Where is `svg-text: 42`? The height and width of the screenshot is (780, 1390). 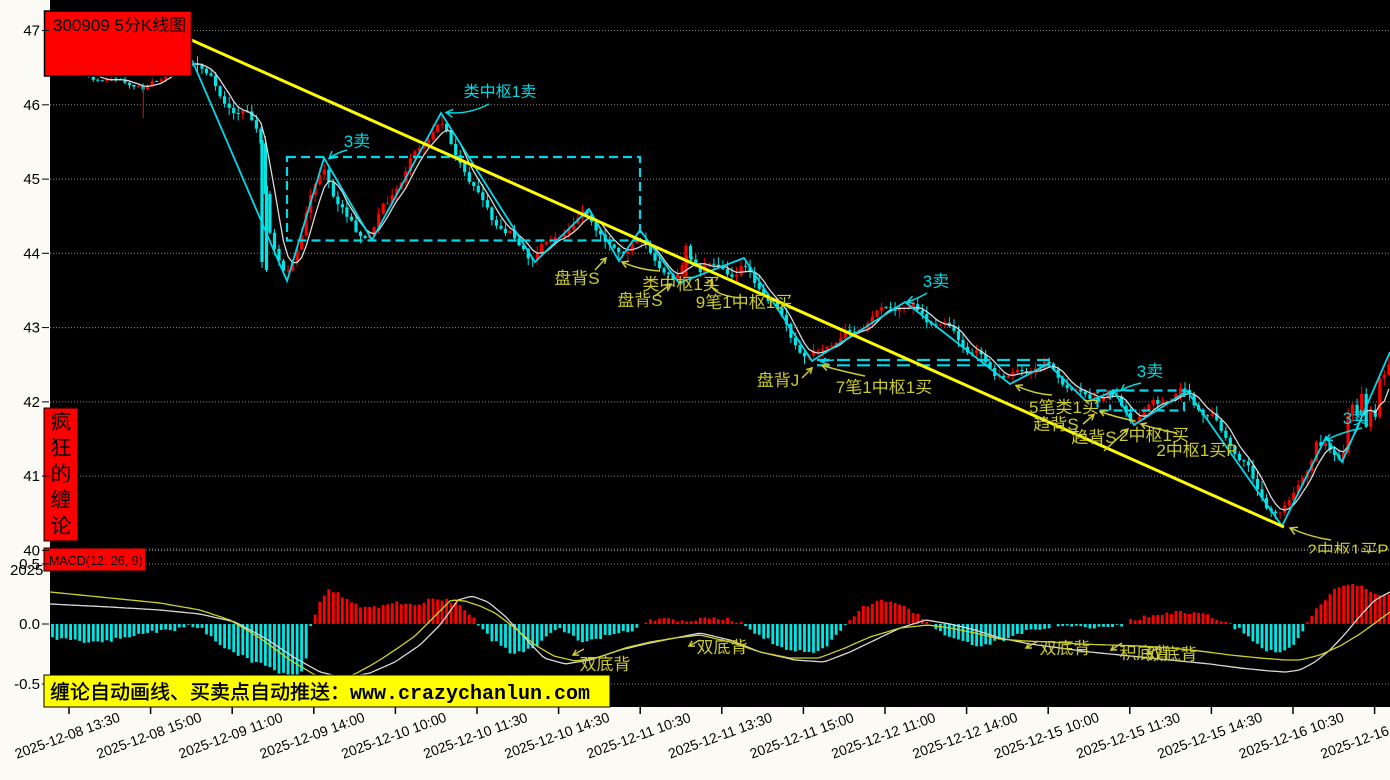 svg-text: 42 is located at coordinates (31, 402).